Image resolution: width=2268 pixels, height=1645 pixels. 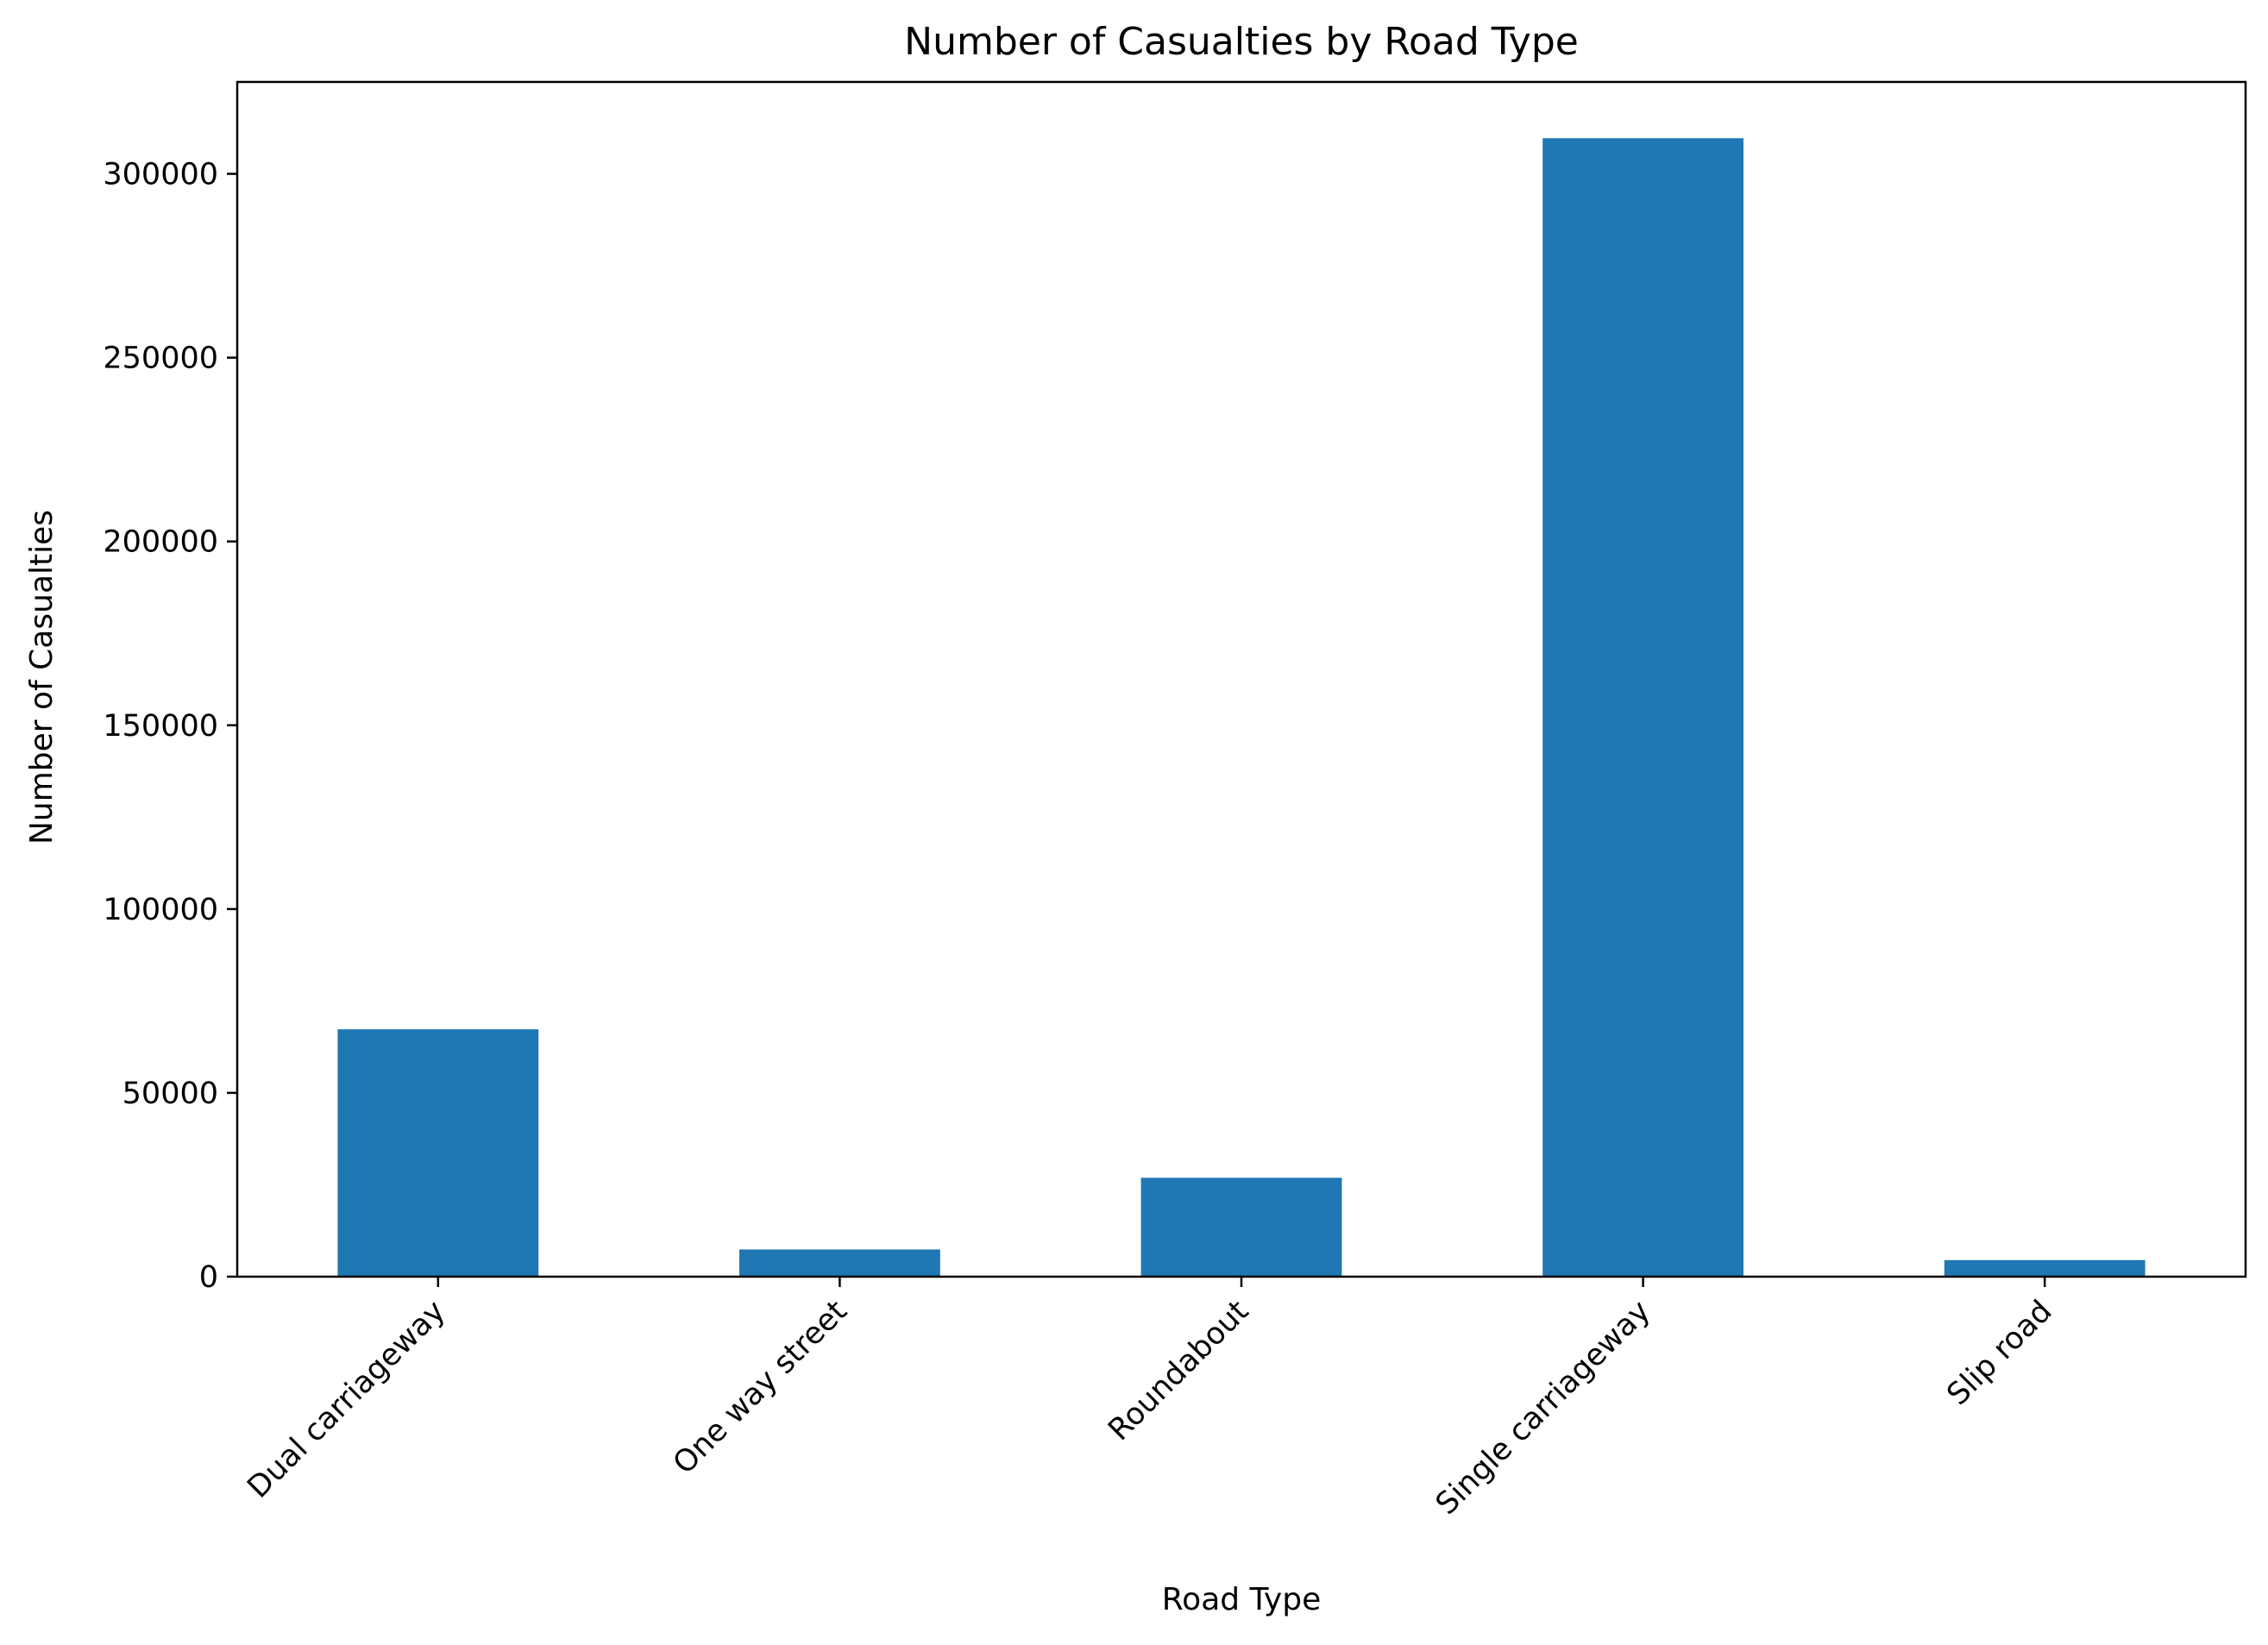 What do you see at coordinates (160, 726) in the screenshot?
I see `y-tick-label: 150000` at bounding box center [160, 726].